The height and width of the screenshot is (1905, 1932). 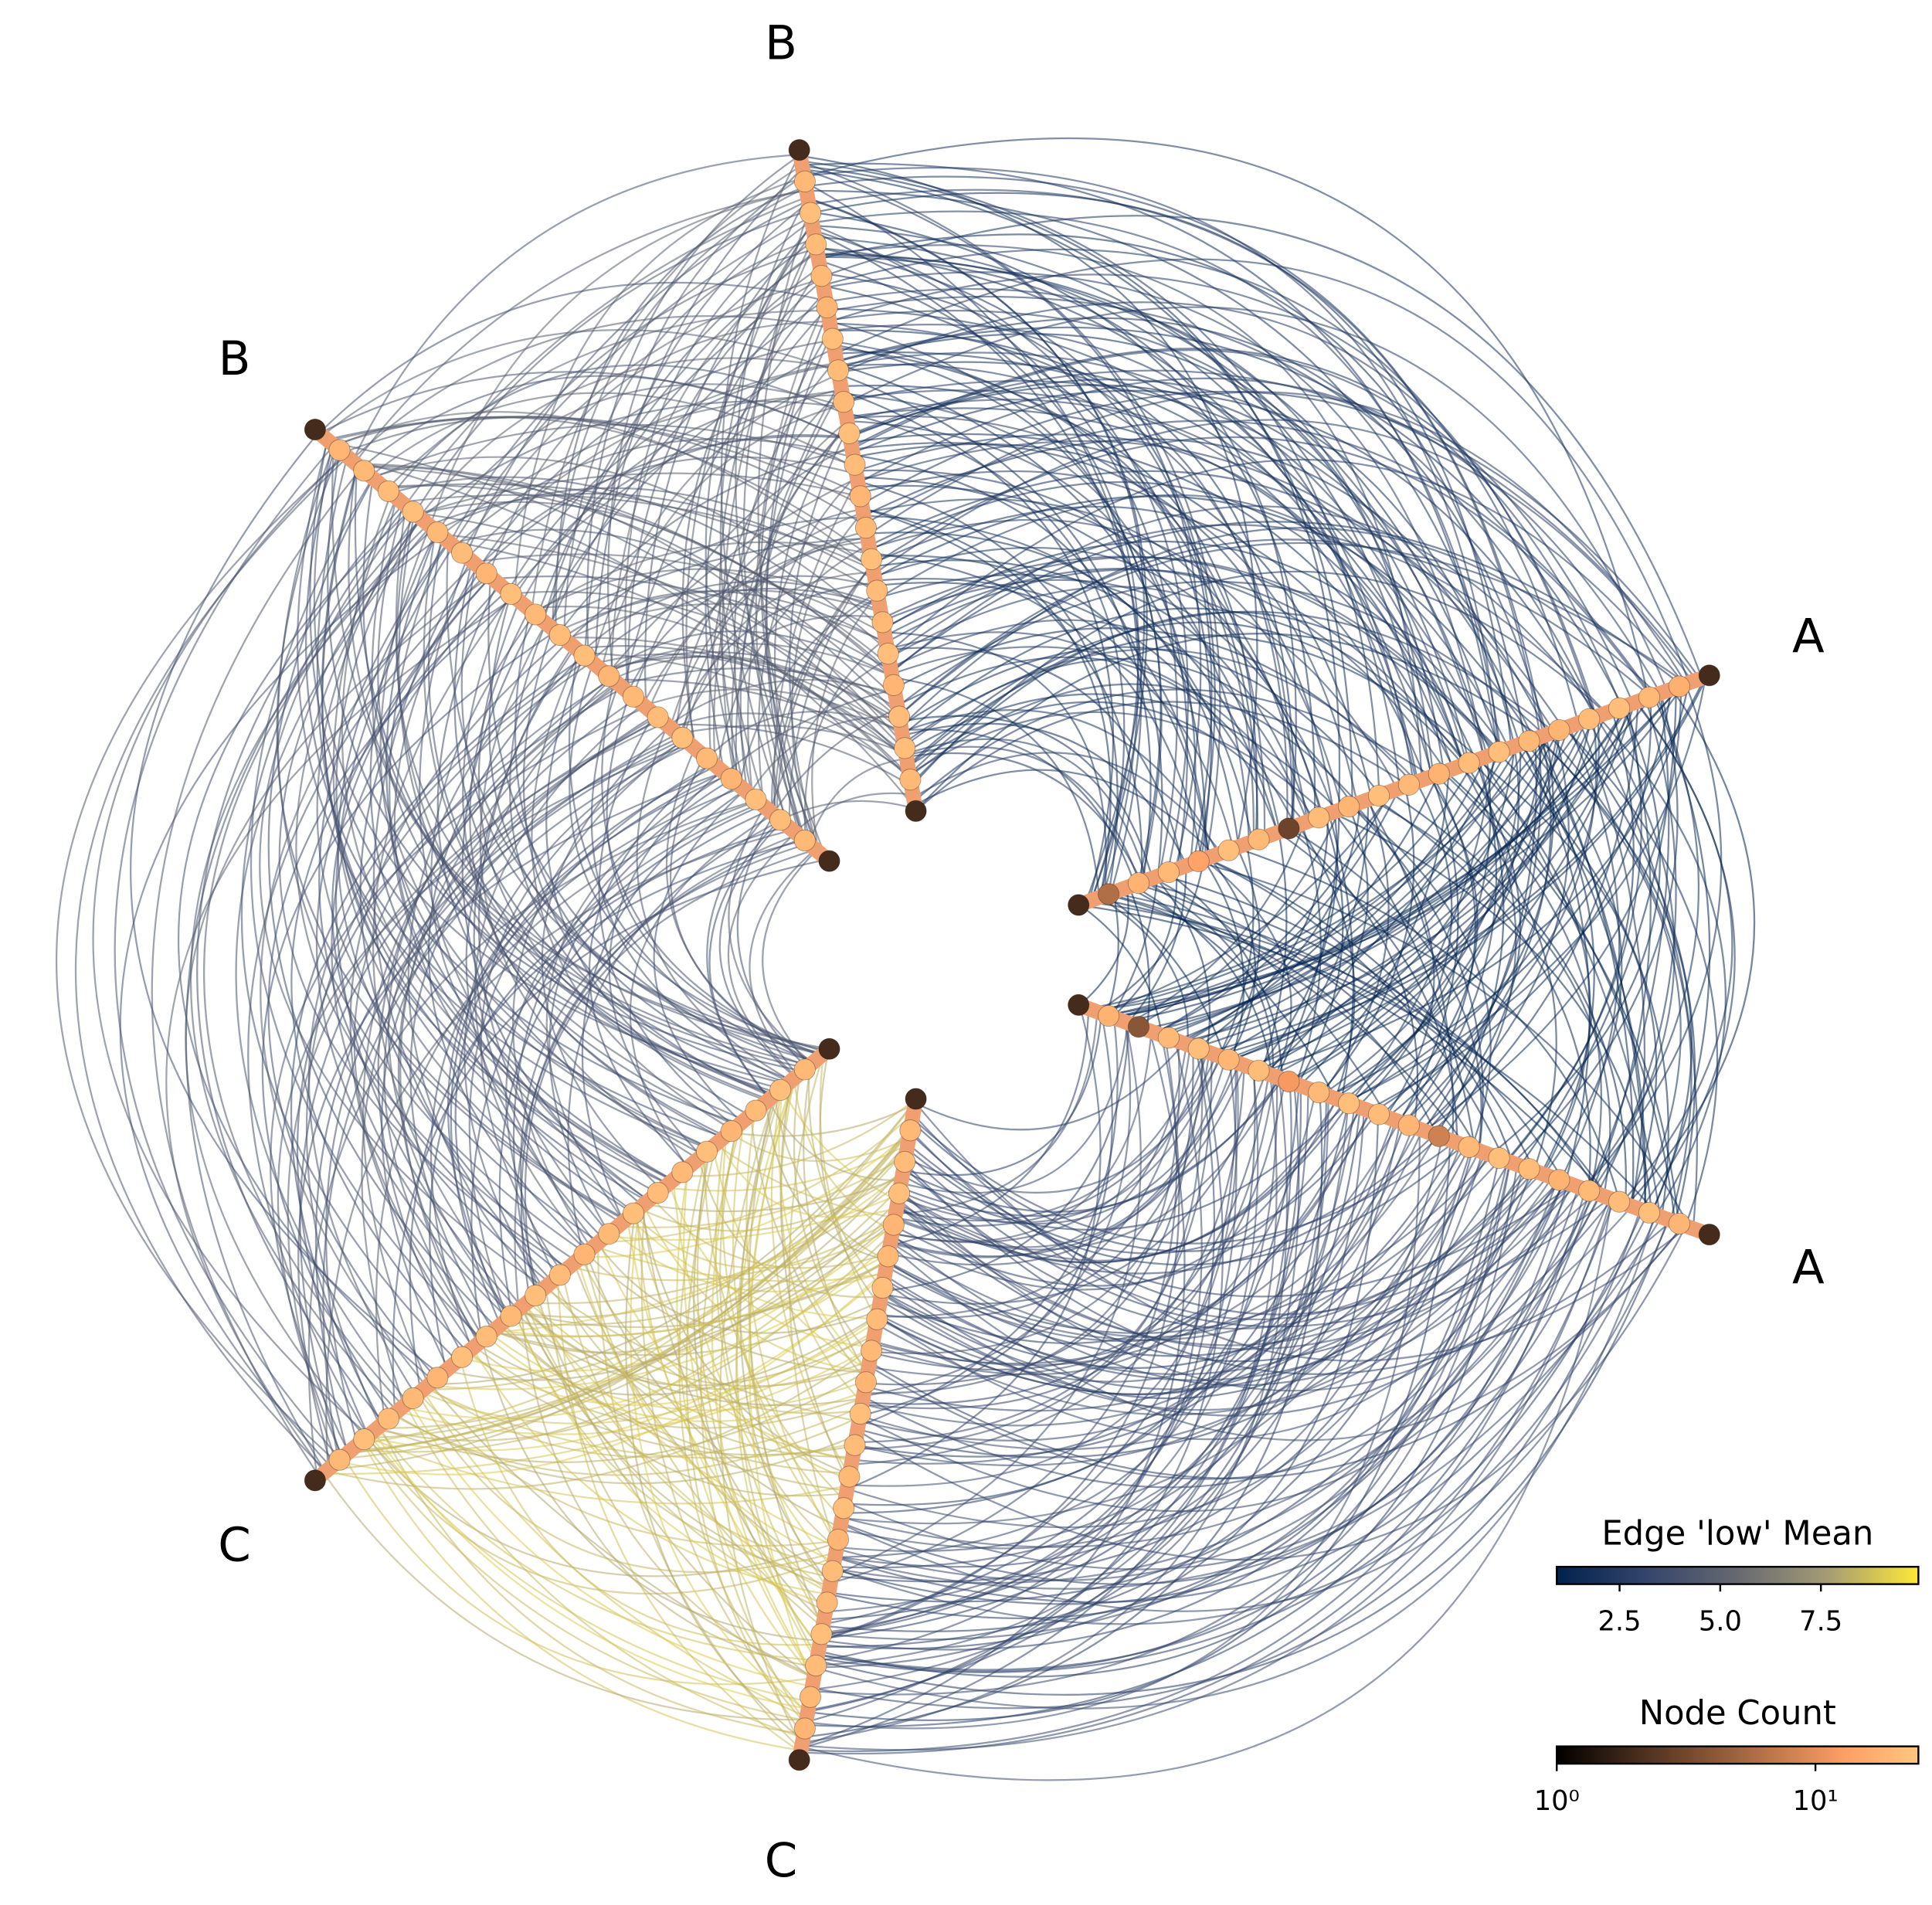 I want to click on colorbar-tick-label: 7.5, so click(x=1821, y=1621).